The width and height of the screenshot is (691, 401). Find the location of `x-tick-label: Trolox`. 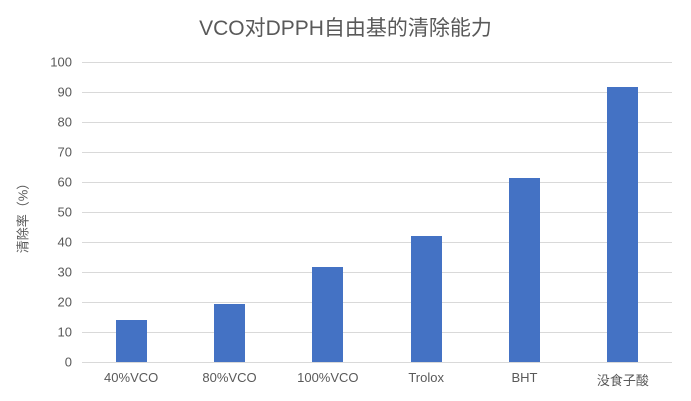

x-tick-label: Trolox is located at coordinates (426, 377).